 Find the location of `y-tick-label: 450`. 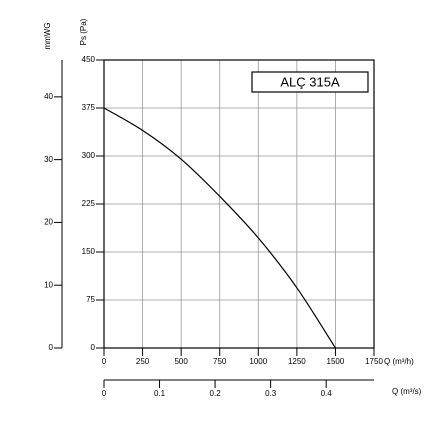

y-tick-label: 450 is located at coordinates (89, 59).